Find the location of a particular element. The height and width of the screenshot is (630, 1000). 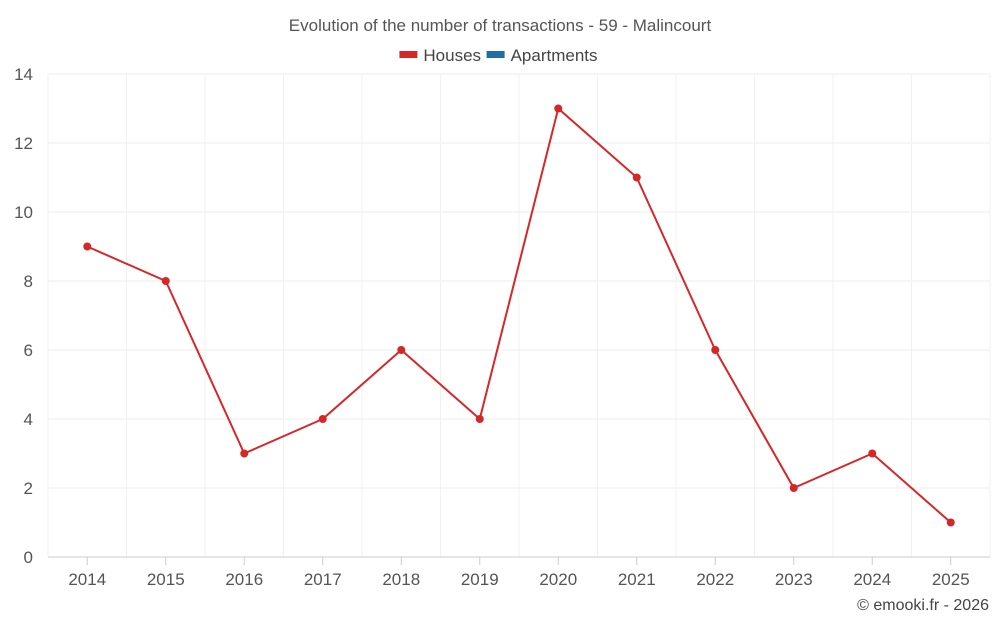

x-tick-label: 2017 is located at coordinates (323, 579).